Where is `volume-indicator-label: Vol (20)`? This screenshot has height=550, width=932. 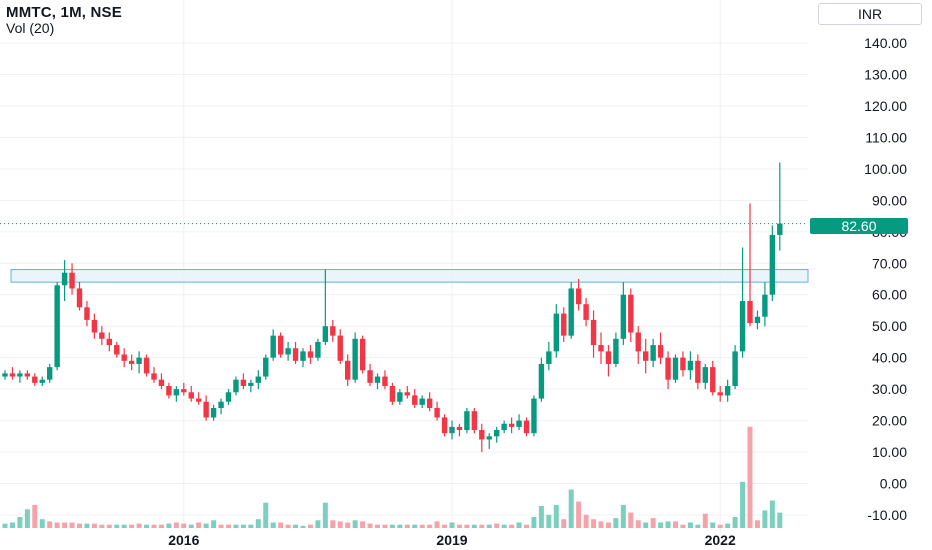
volume-indicator-label: Vol (20) is located at coordinates (30, 28).